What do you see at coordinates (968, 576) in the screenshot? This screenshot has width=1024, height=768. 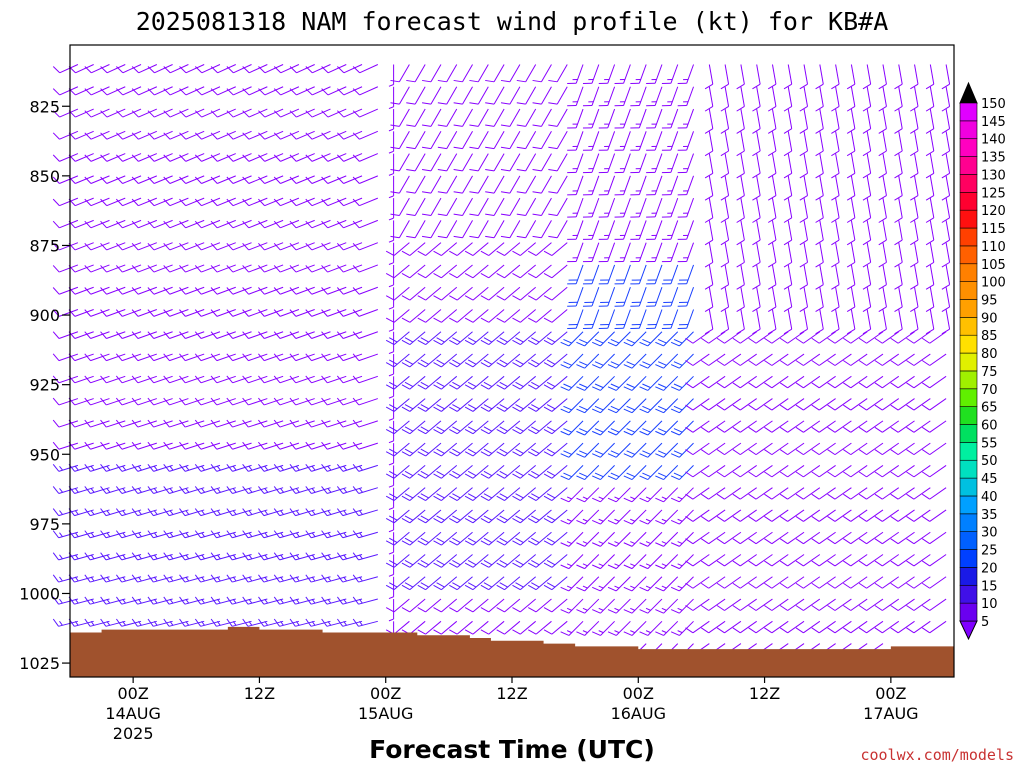 I see `colorbar-swatch` at bounding box center [968, 576].